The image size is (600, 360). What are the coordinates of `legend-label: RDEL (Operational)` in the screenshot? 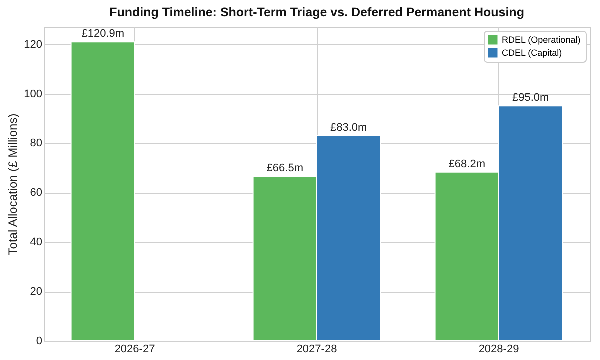 It's located at (541, 40).